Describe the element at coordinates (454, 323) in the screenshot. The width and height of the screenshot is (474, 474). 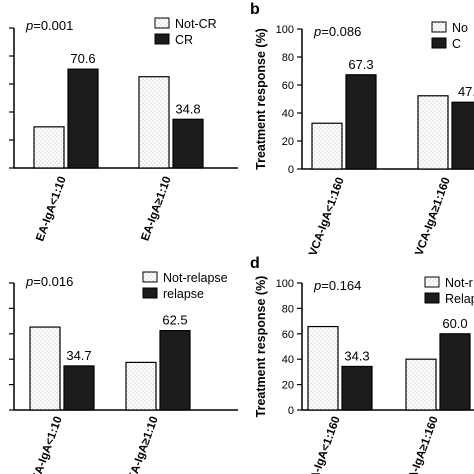
I see `data-label: 60.0` at that location.